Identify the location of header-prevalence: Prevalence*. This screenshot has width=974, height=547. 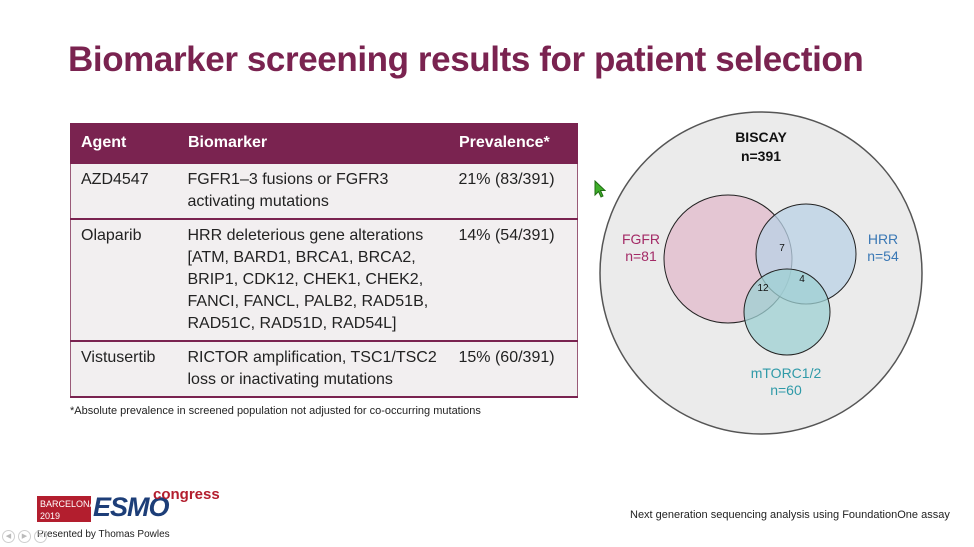
(513, 143).